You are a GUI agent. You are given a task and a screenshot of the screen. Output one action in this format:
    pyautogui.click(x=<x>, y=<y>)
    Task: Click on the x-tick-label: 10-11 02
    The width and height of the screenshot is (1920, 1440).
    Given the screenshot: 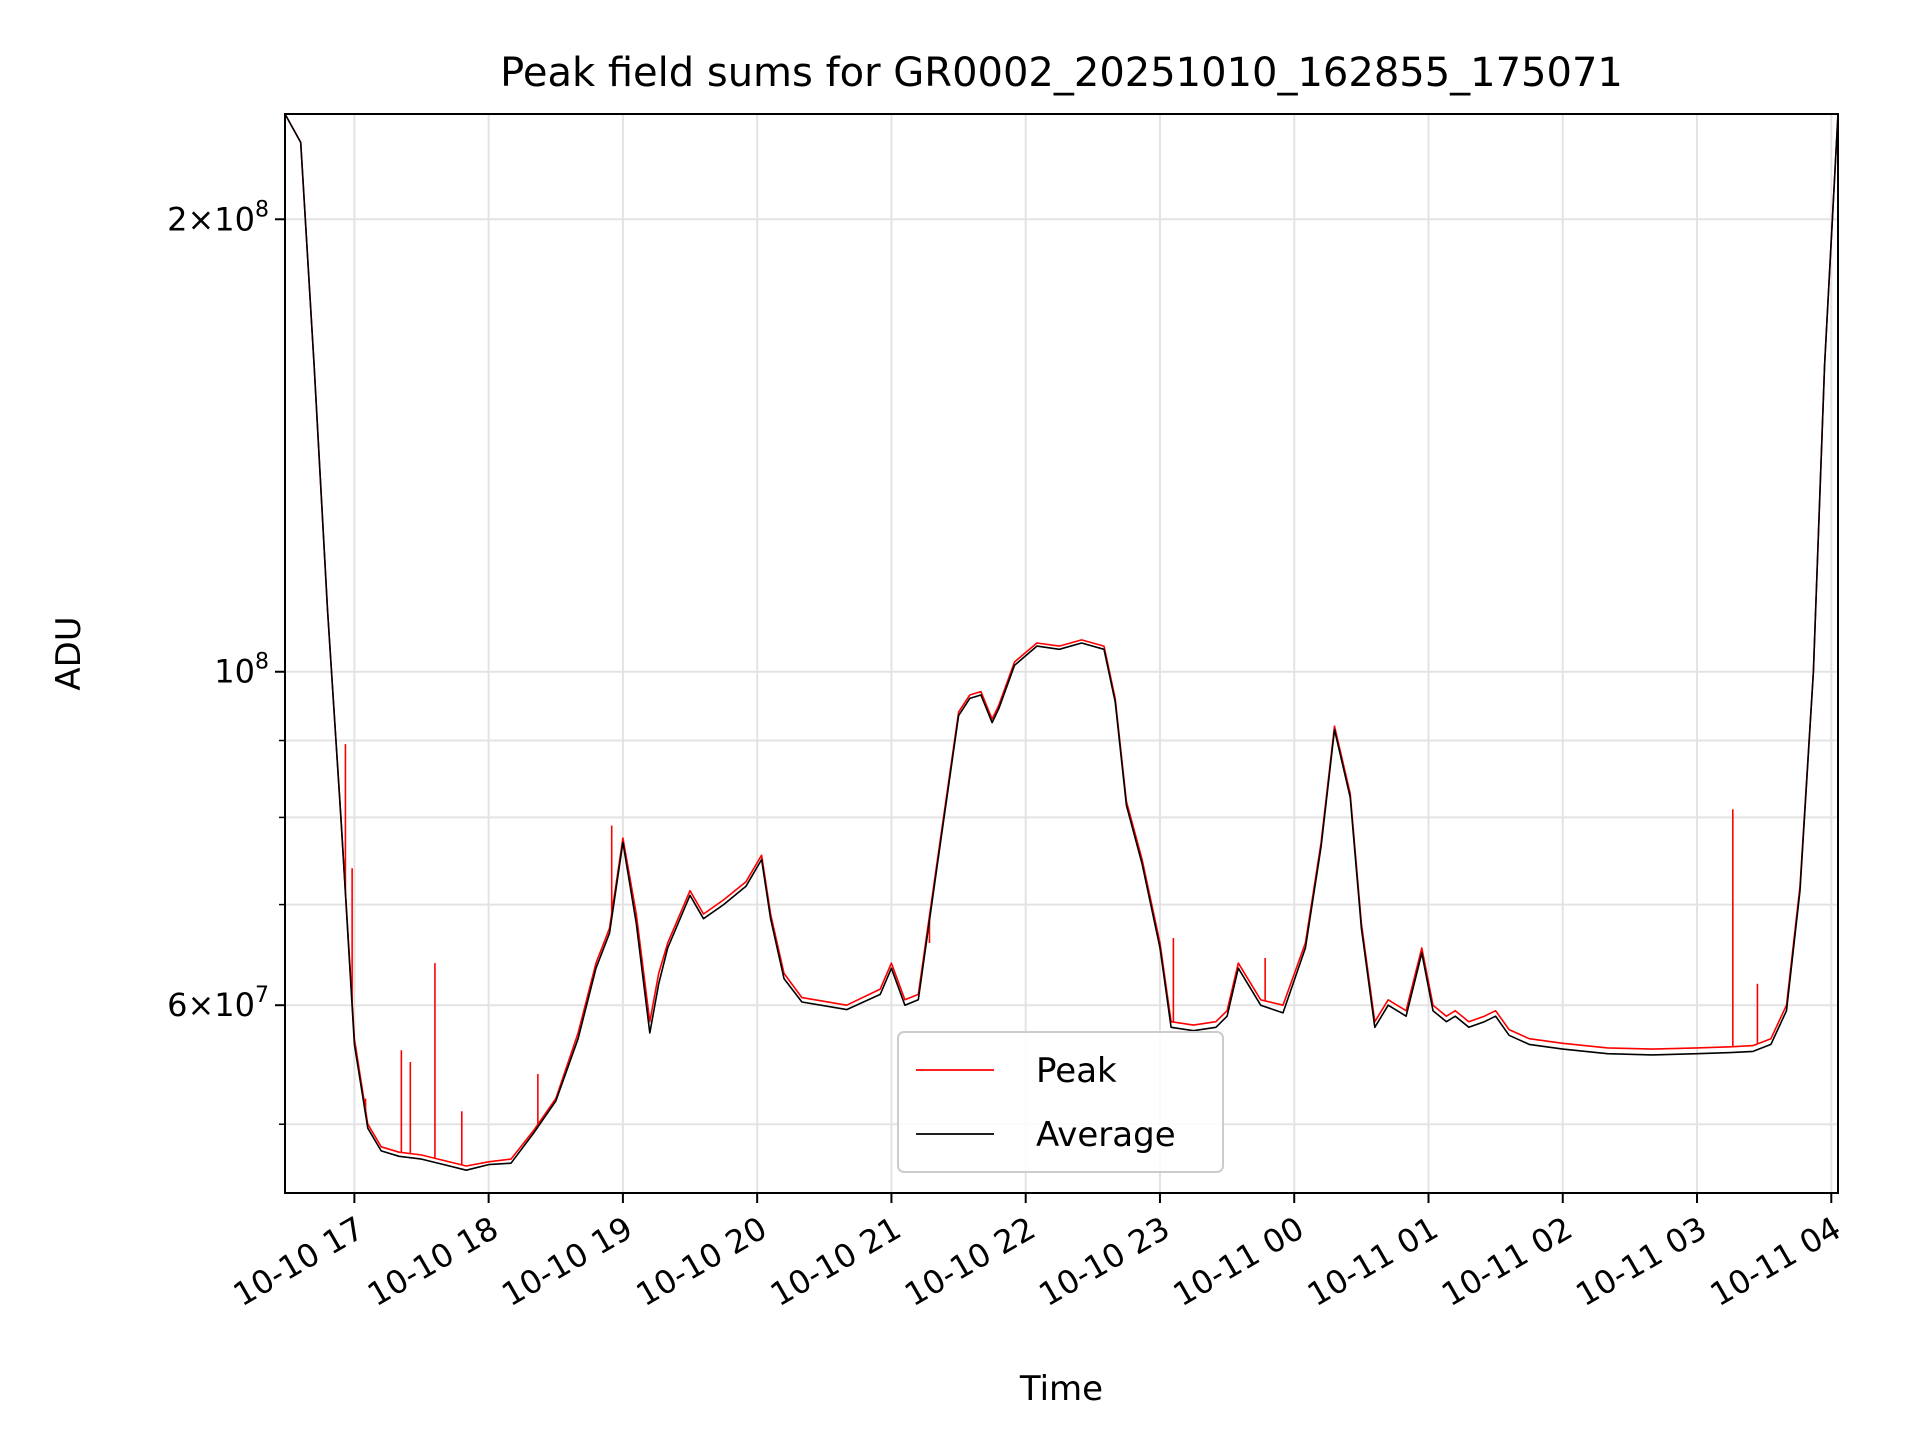 What is the action you would take?
    pyautogui.click(x=1507, y=1261)
    